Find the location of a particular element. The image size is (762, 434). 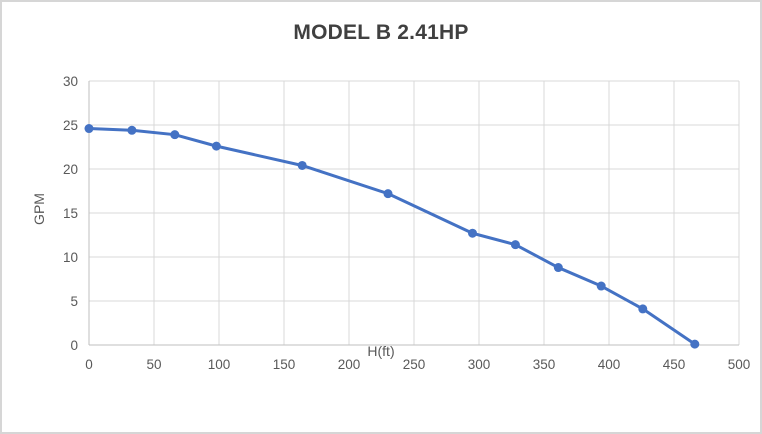

x-tick-label: 300 is located at coordinates (479, 364).